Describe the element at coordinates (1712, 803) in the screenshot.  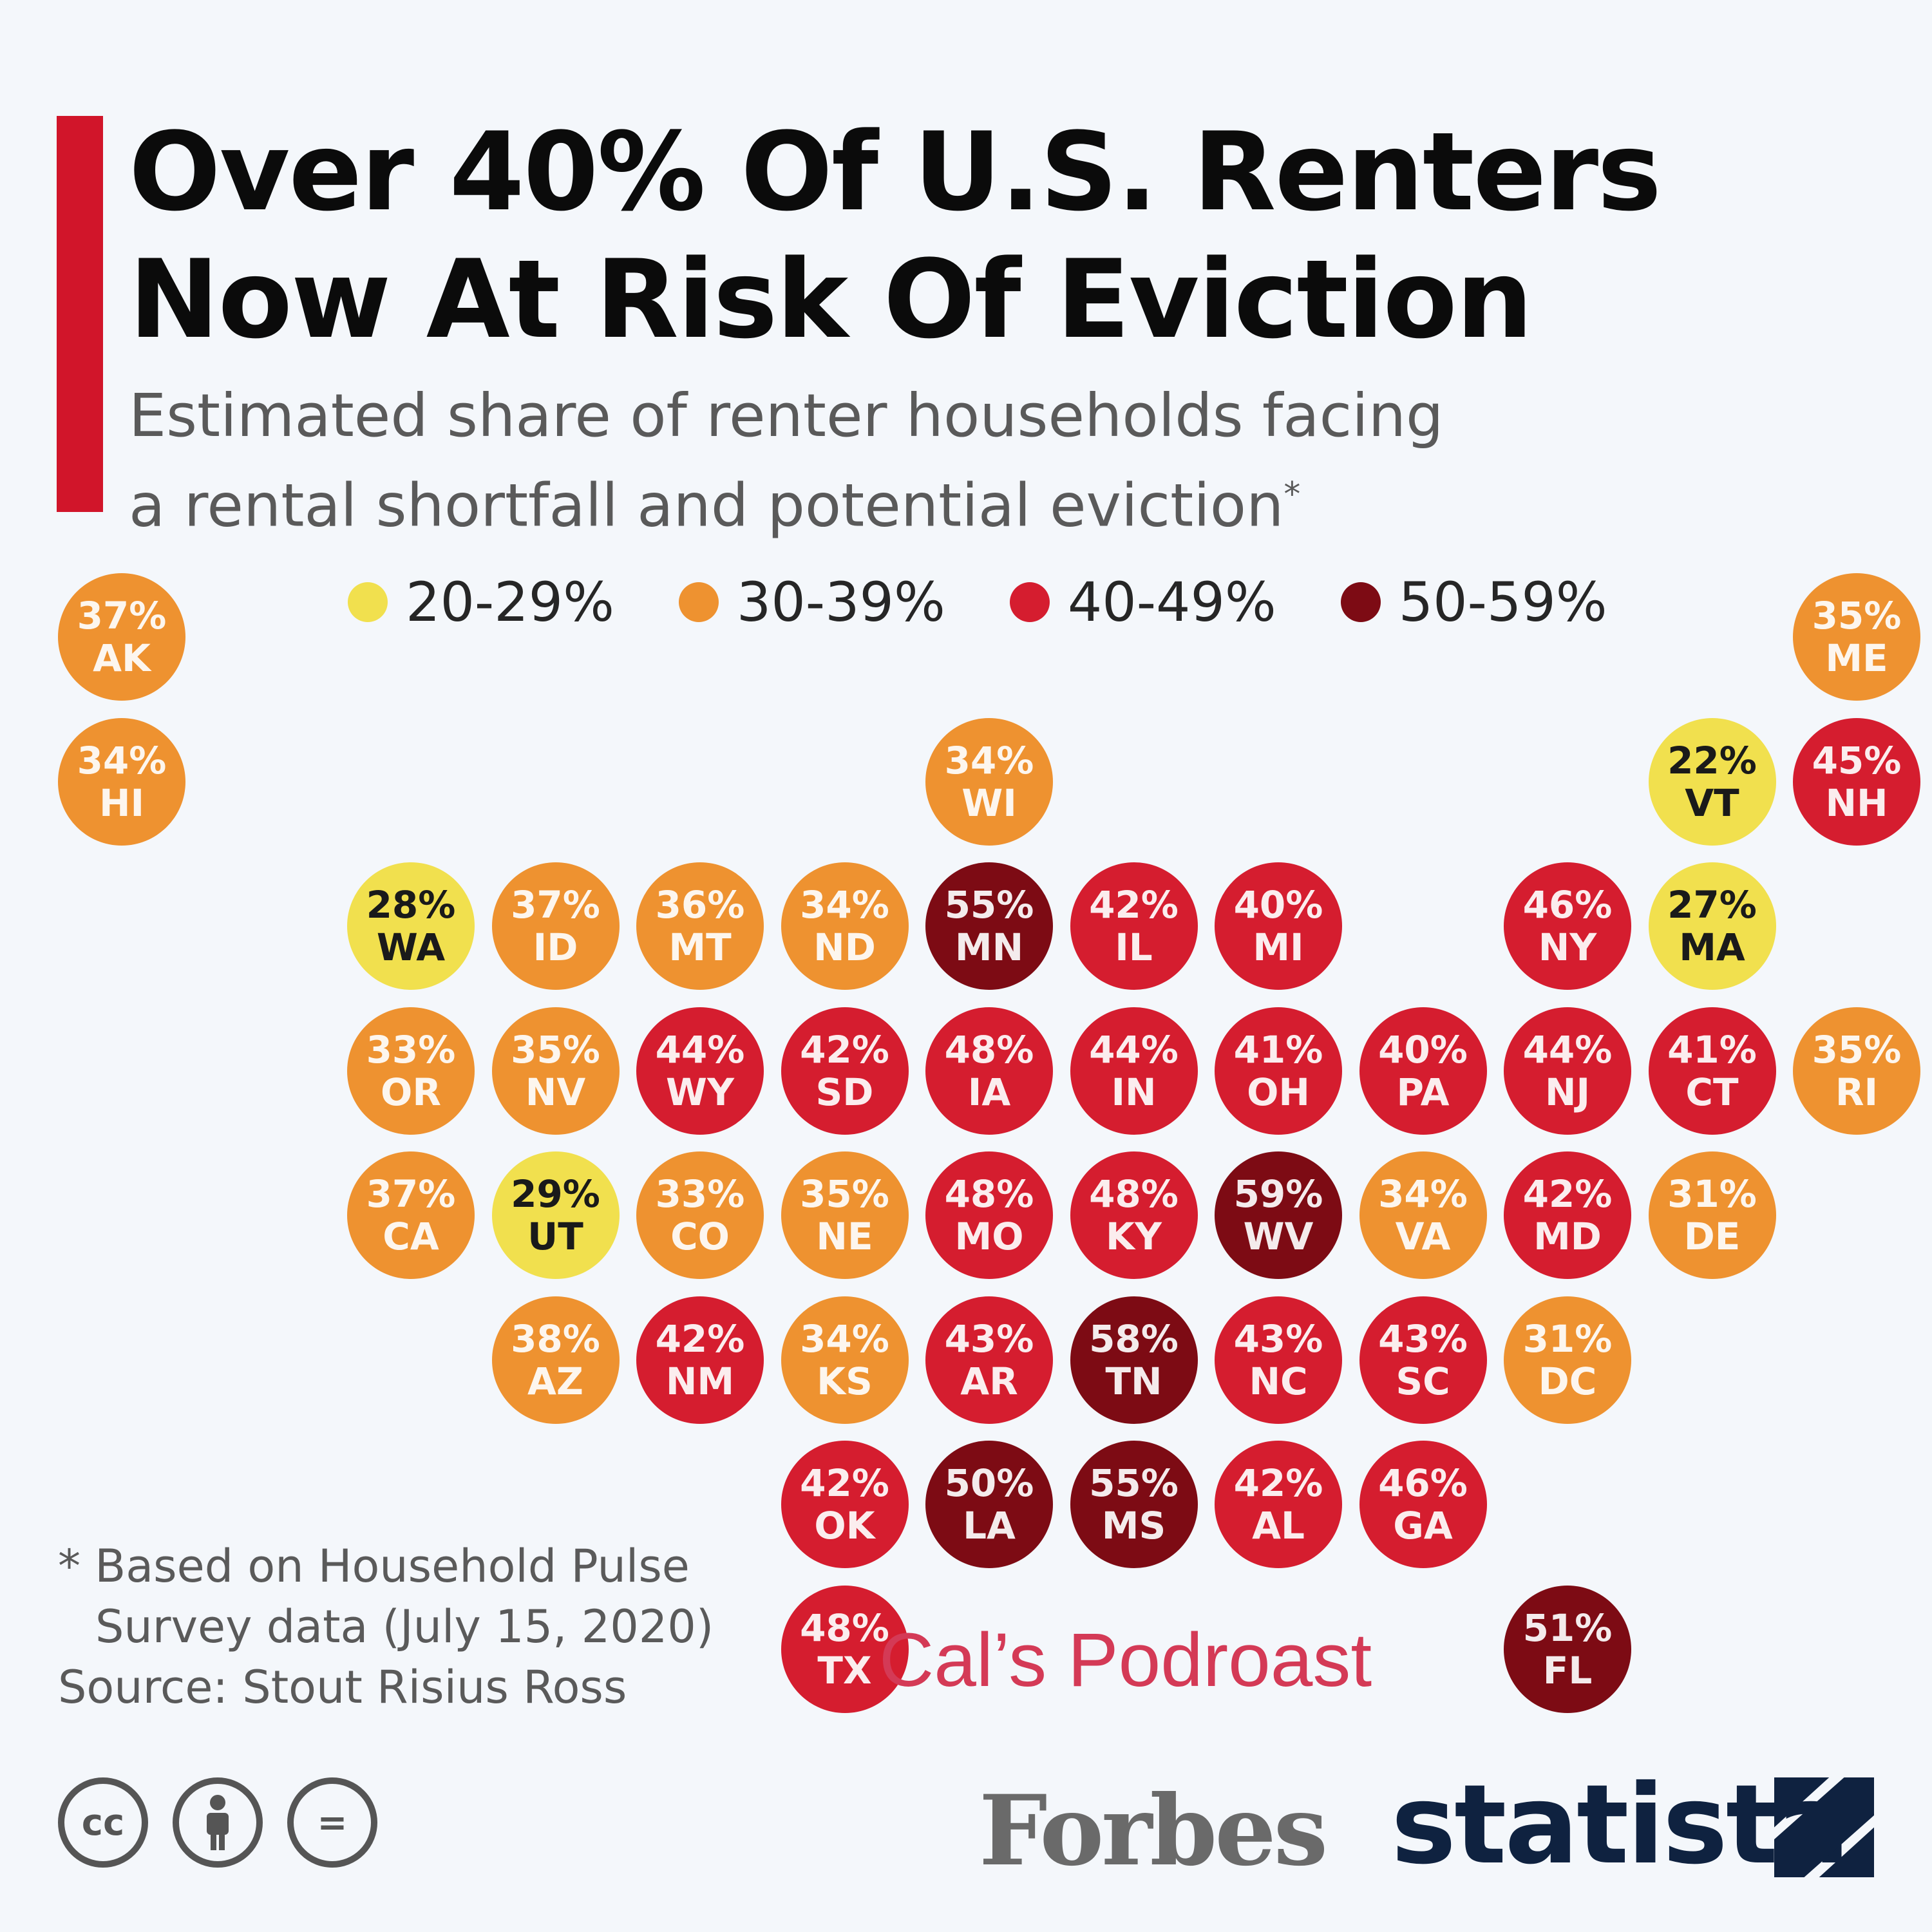
I see `state-abbr: VT` at that location.